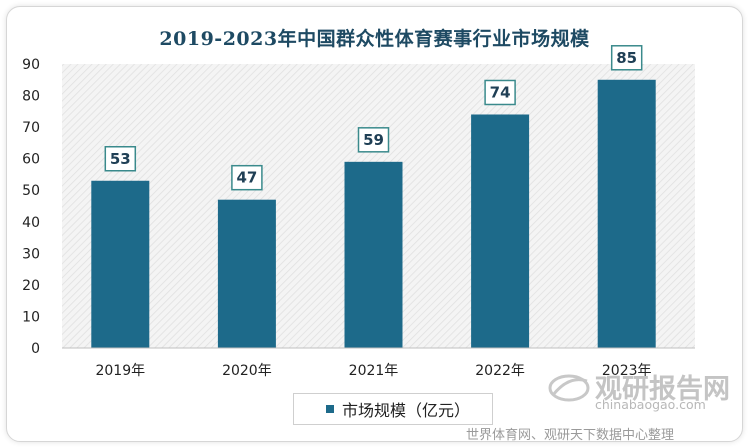 The image size is (749, 447). I want to click on y-tick-label: 0, so click(35, 349).